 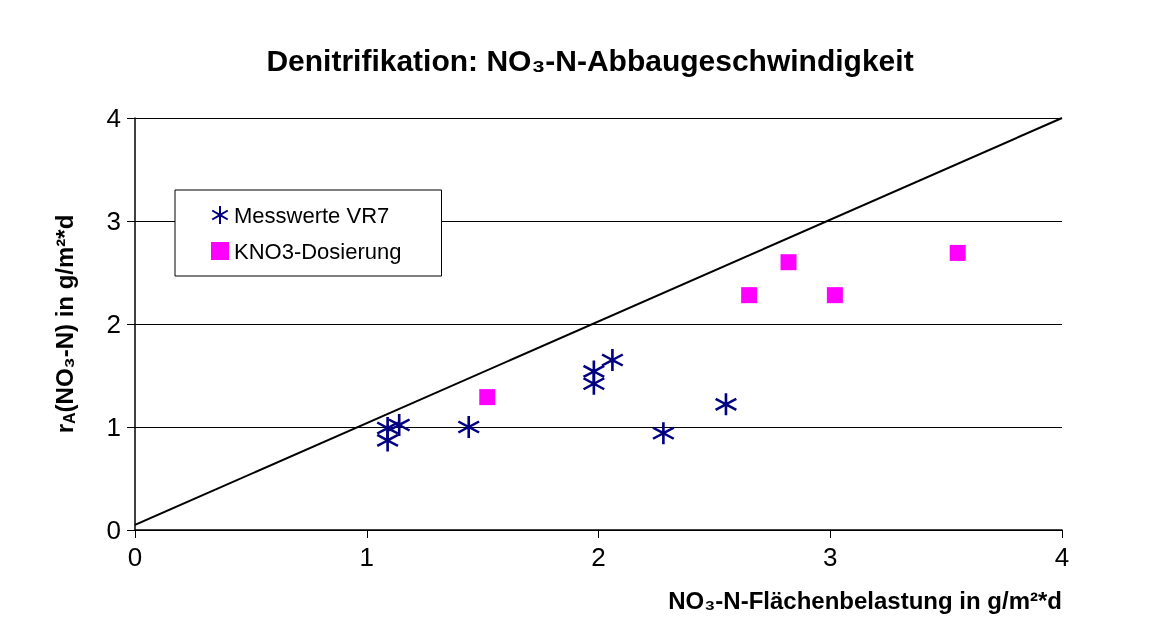 I want to click on x-tick-label: 1, so click(x=366, y=557).